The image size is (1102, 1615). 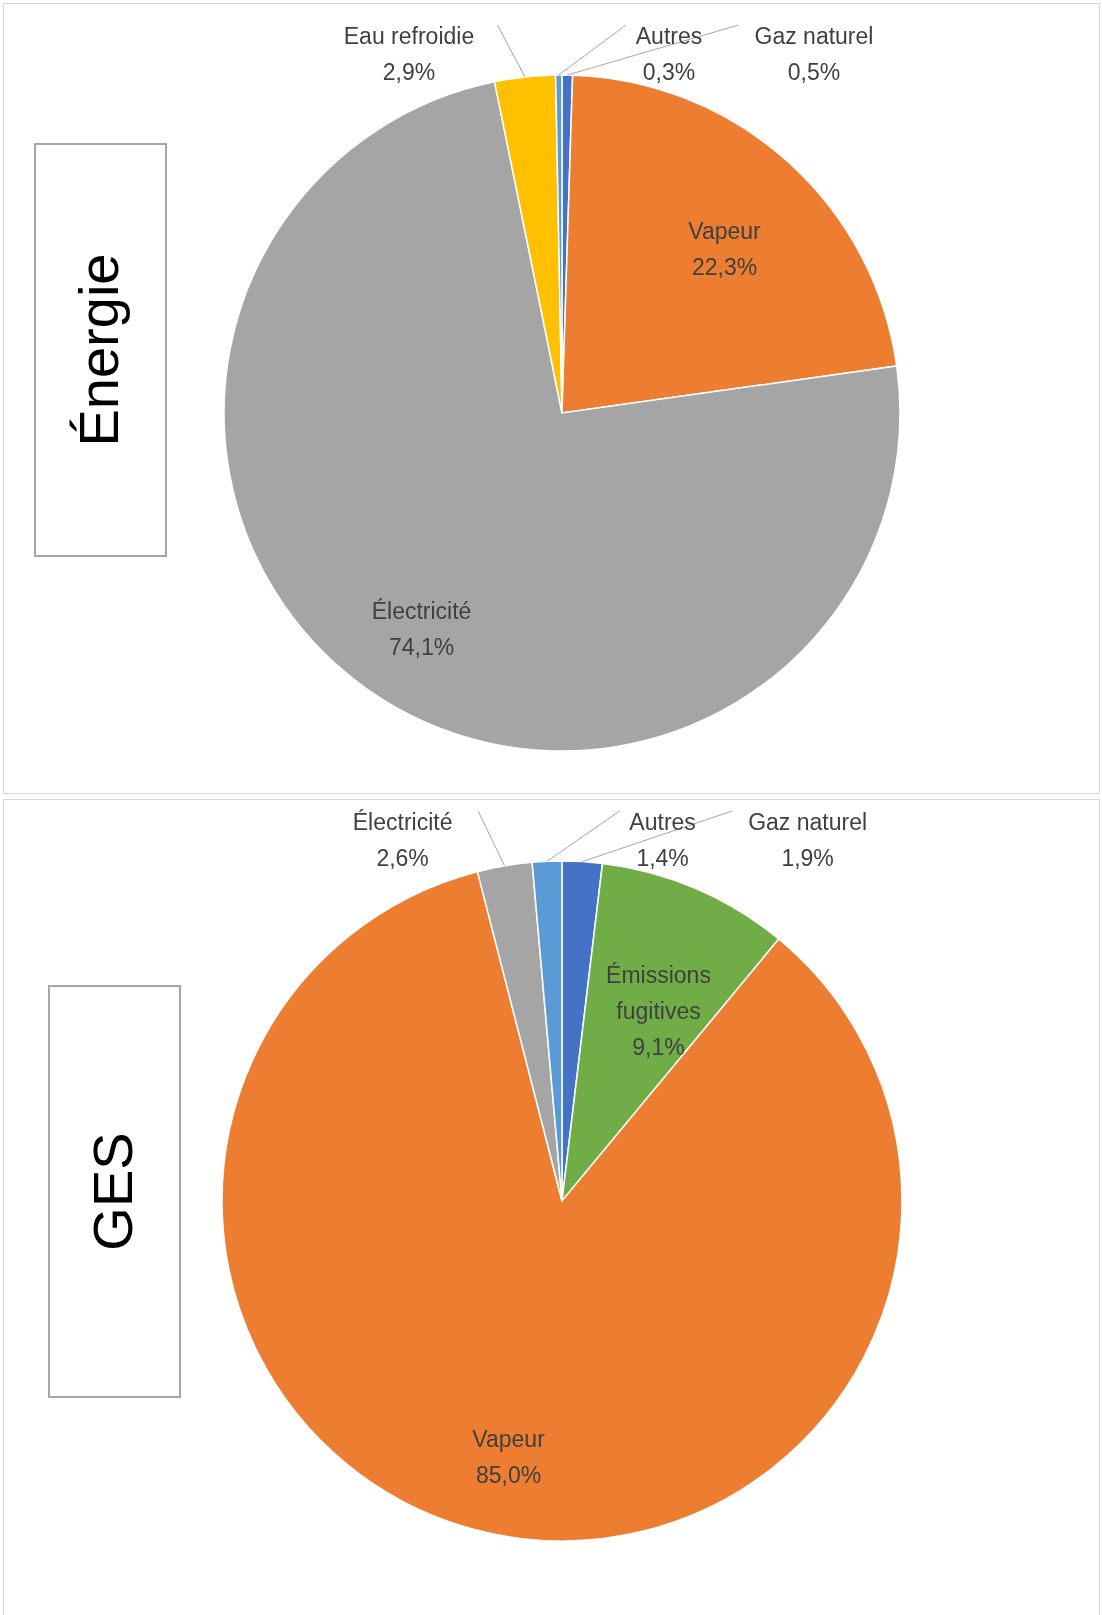 What do you see at coordinates (814, 72) in the screenshot?
I see `data-label: 0,5%` at bounding box center [814, 72].